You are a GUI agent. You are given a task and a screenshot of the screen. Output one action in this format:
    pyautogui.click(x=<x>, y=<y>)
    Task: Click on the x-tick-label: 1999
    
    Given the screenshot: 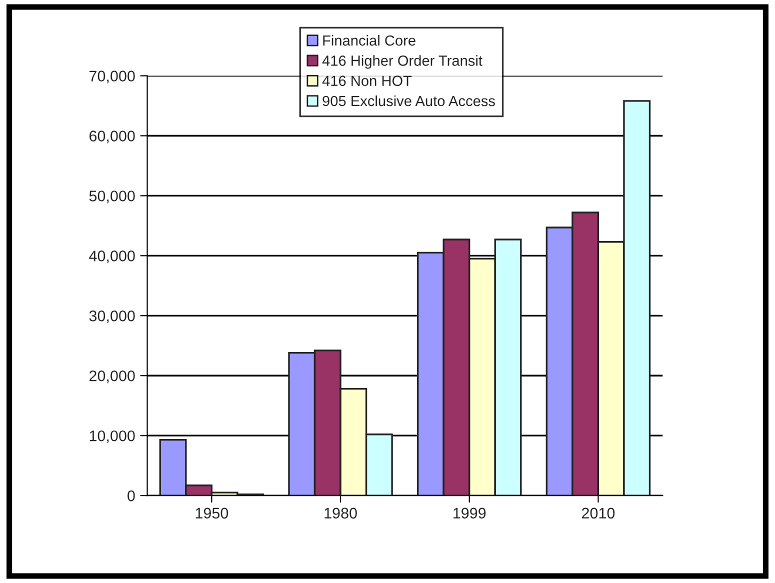 What is the action you would take?
    pyautogui.click(x=470, y=513)
    